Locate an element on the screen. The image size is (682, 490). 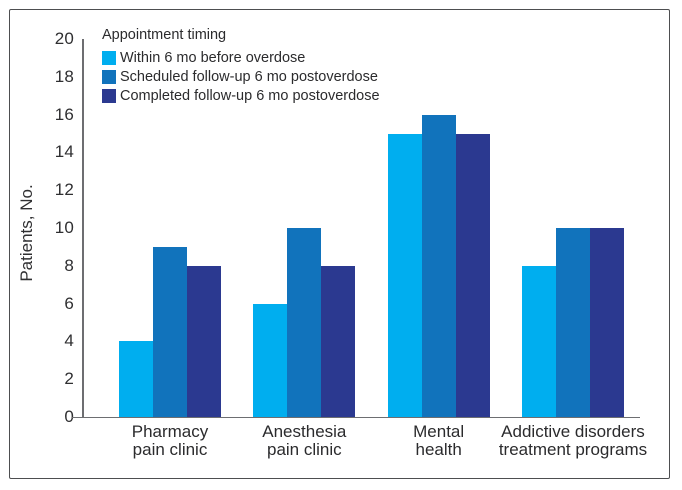
x-category-label: Mental health is located at coordinates (438, 441).